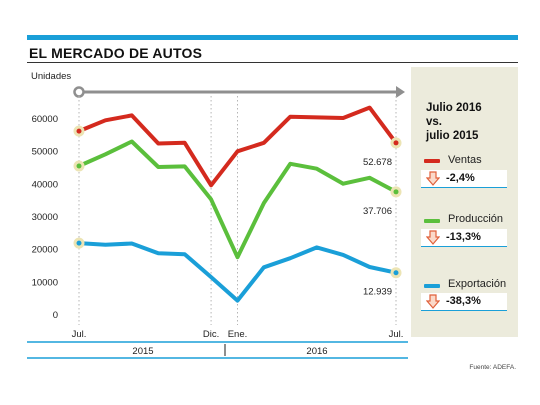  I want to click on end-value-label: 12.939, so click(377, 292).